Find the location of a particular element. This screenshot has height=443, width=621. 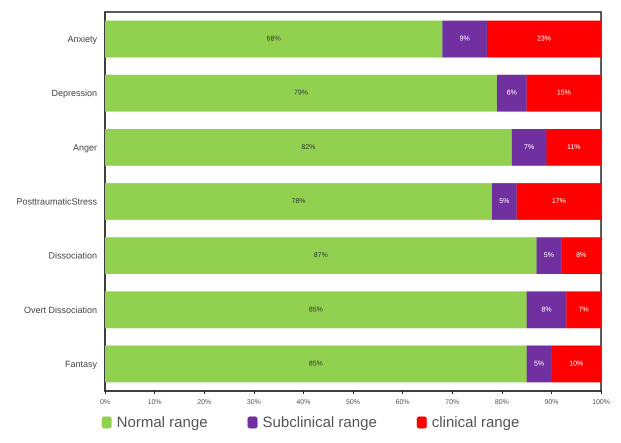

y-tick-label: Overt Dissociation is located at coordinates (60, 309).